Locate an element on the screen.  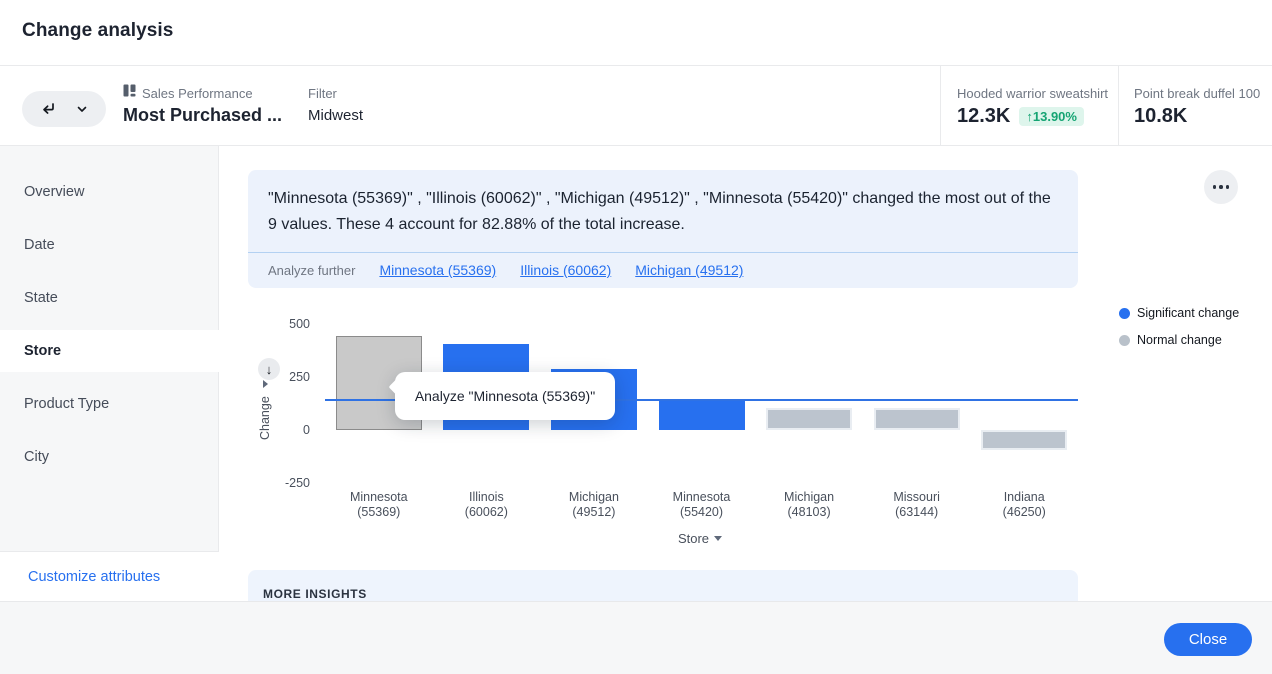
legend-item-significant-change: Significant change is located at coordinates (1179, 313).